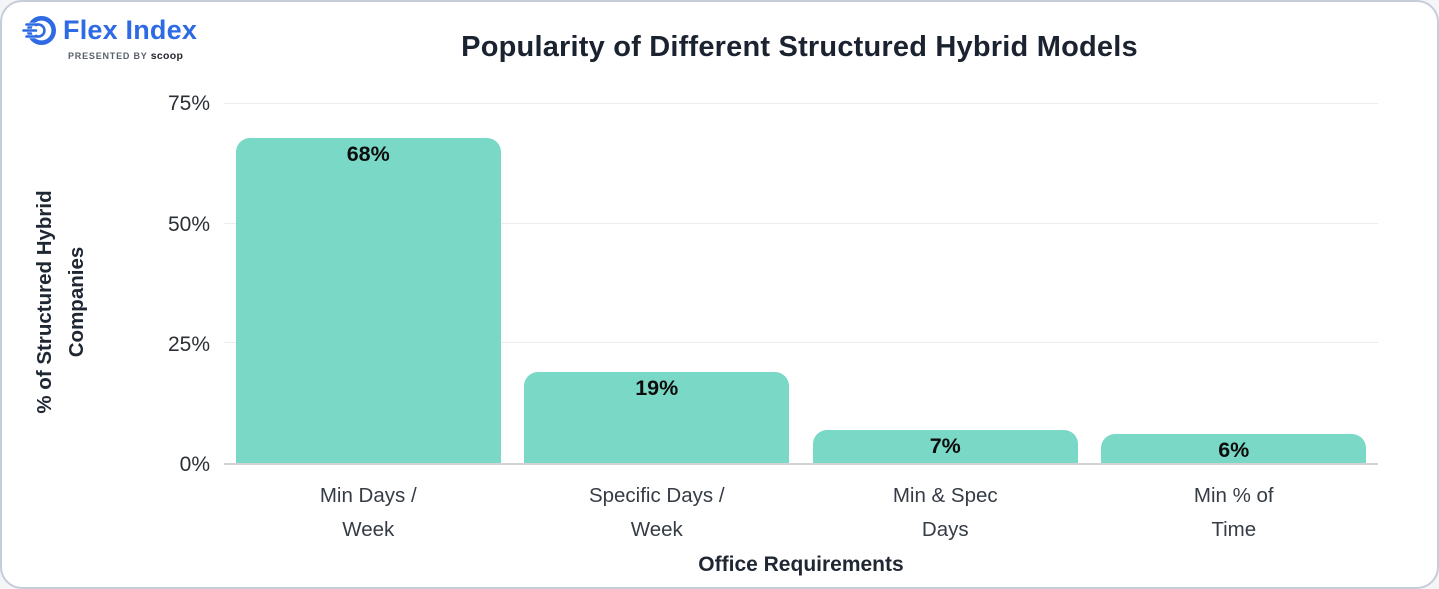 Image resolution: width=1439 pixels, height=589 pixels. I want to click on x-tick-label: Min Days / Week, so click(368, 512).